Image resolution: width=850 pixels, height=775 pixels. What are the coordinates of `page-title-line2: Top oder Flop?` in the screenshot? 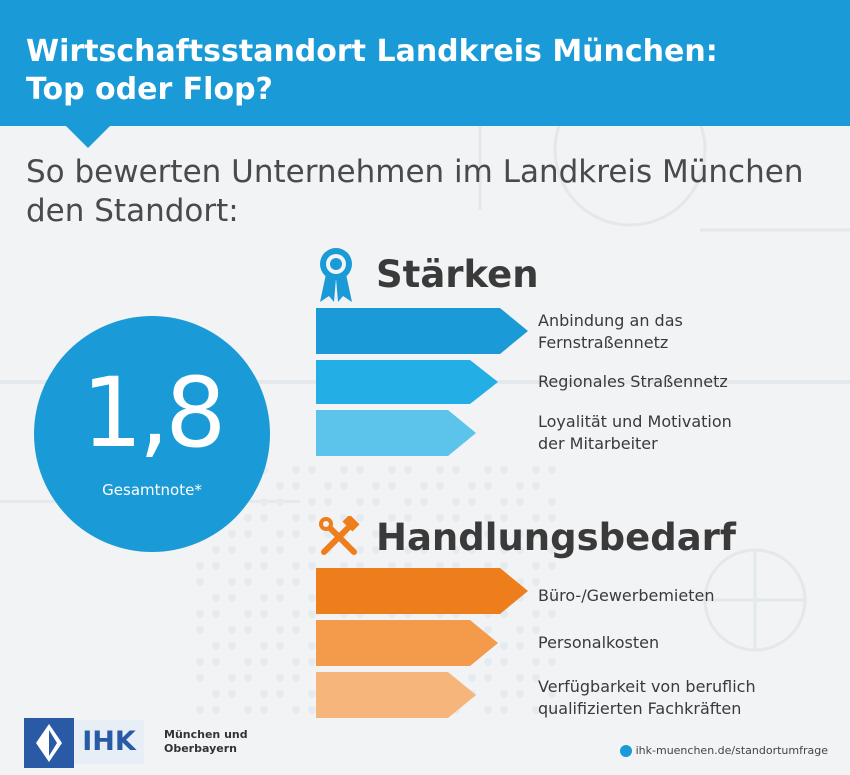 It's located at (149, 89).